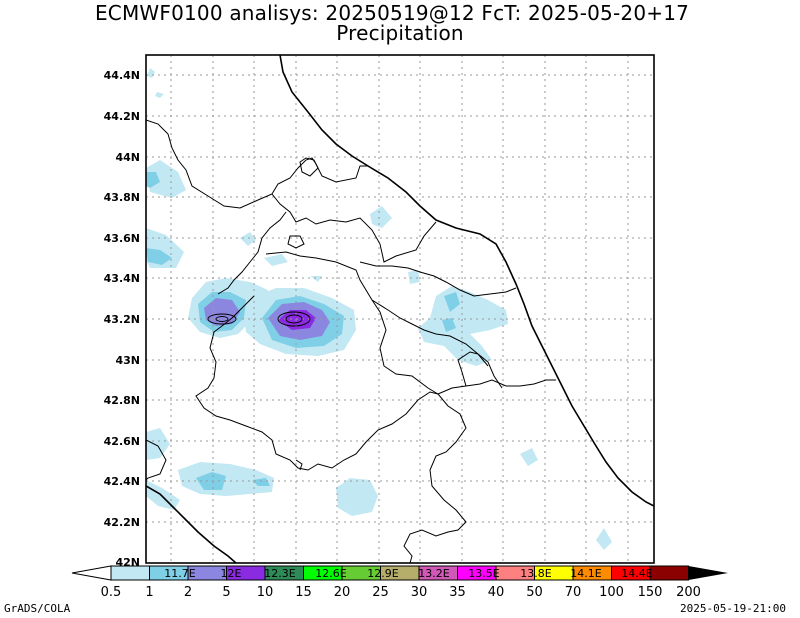  I want to click on lon-tick-label: 13.8E, so click(535, 573).